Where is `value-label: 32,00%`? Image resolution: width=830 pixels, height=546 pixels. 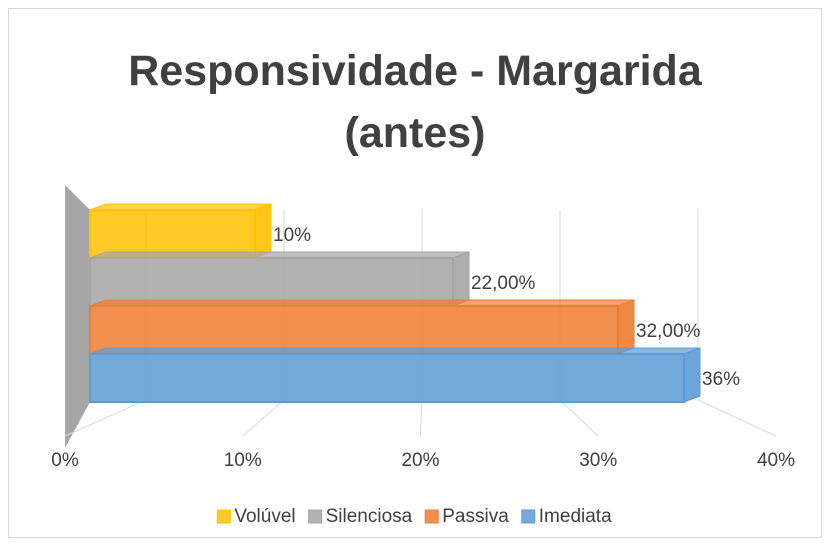
value-label: 32,00% is located at coordinates (668, 331).